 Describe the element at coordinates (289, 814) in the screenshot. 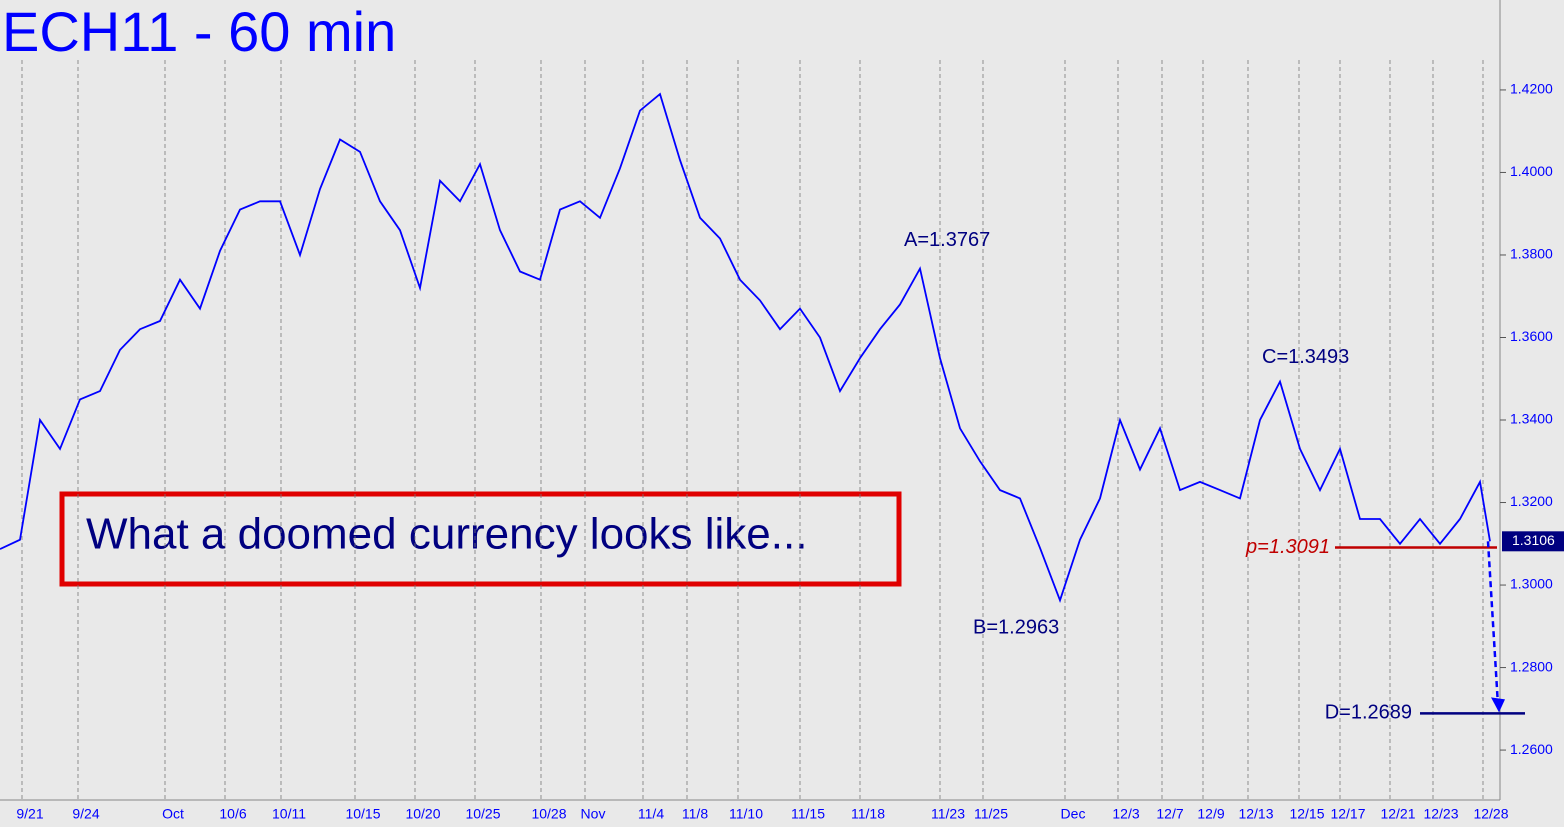

I see `x-tick-label: 10/11` at that location.